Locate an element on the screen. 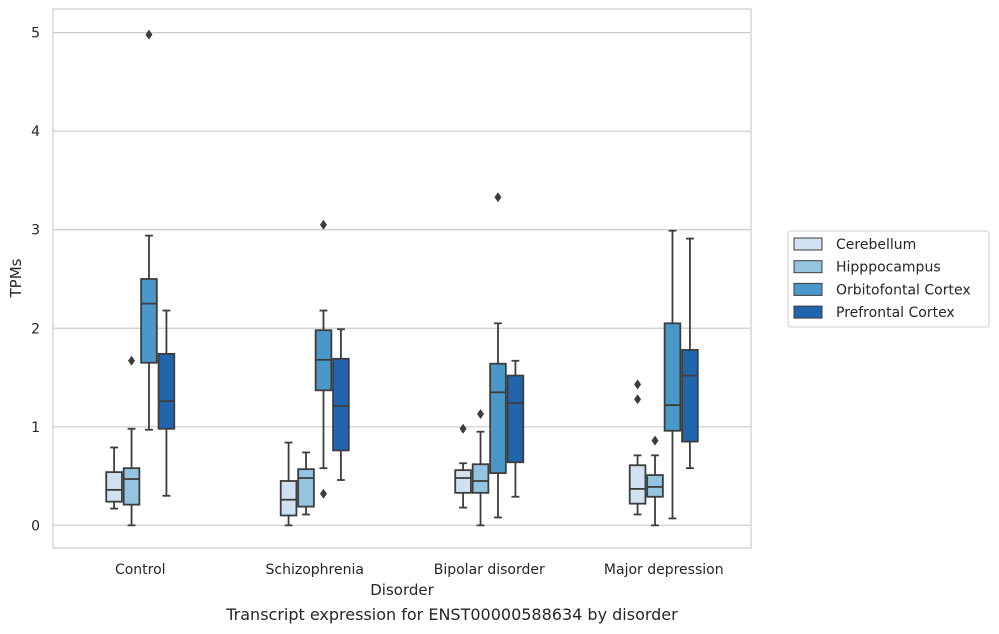 This screenshot has width=999, height=634. x-axis-label: Disorder is located at coordinates (402, 590).